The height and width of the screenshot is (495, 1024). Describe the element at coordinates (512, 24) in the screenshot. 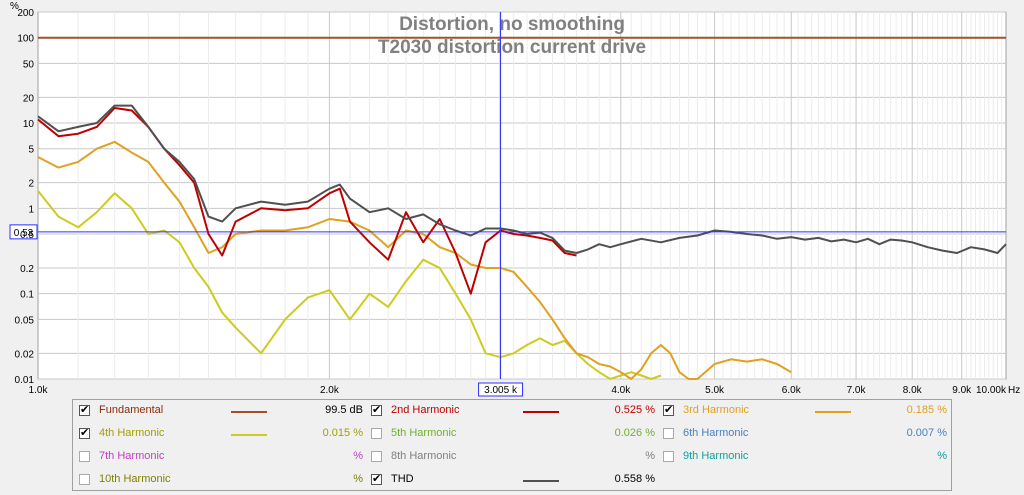

I see `chart-title: Distortion, no smoothing` at that location.